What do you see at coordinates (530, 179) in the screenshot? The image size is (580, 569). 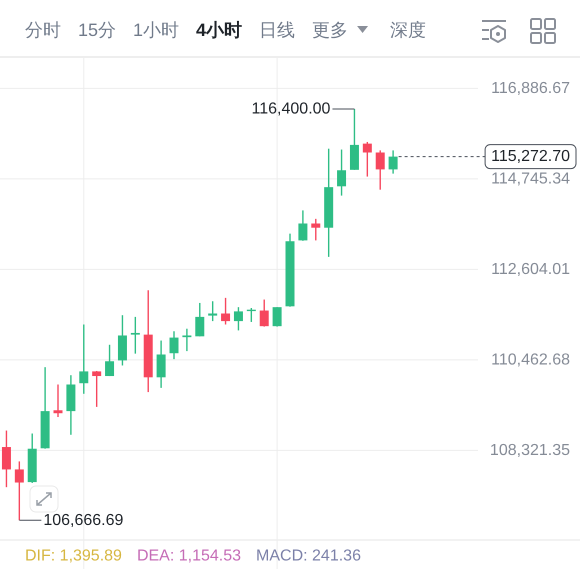 I see `y-tick-label: 114,745.34` at bounding box center [530, 179].